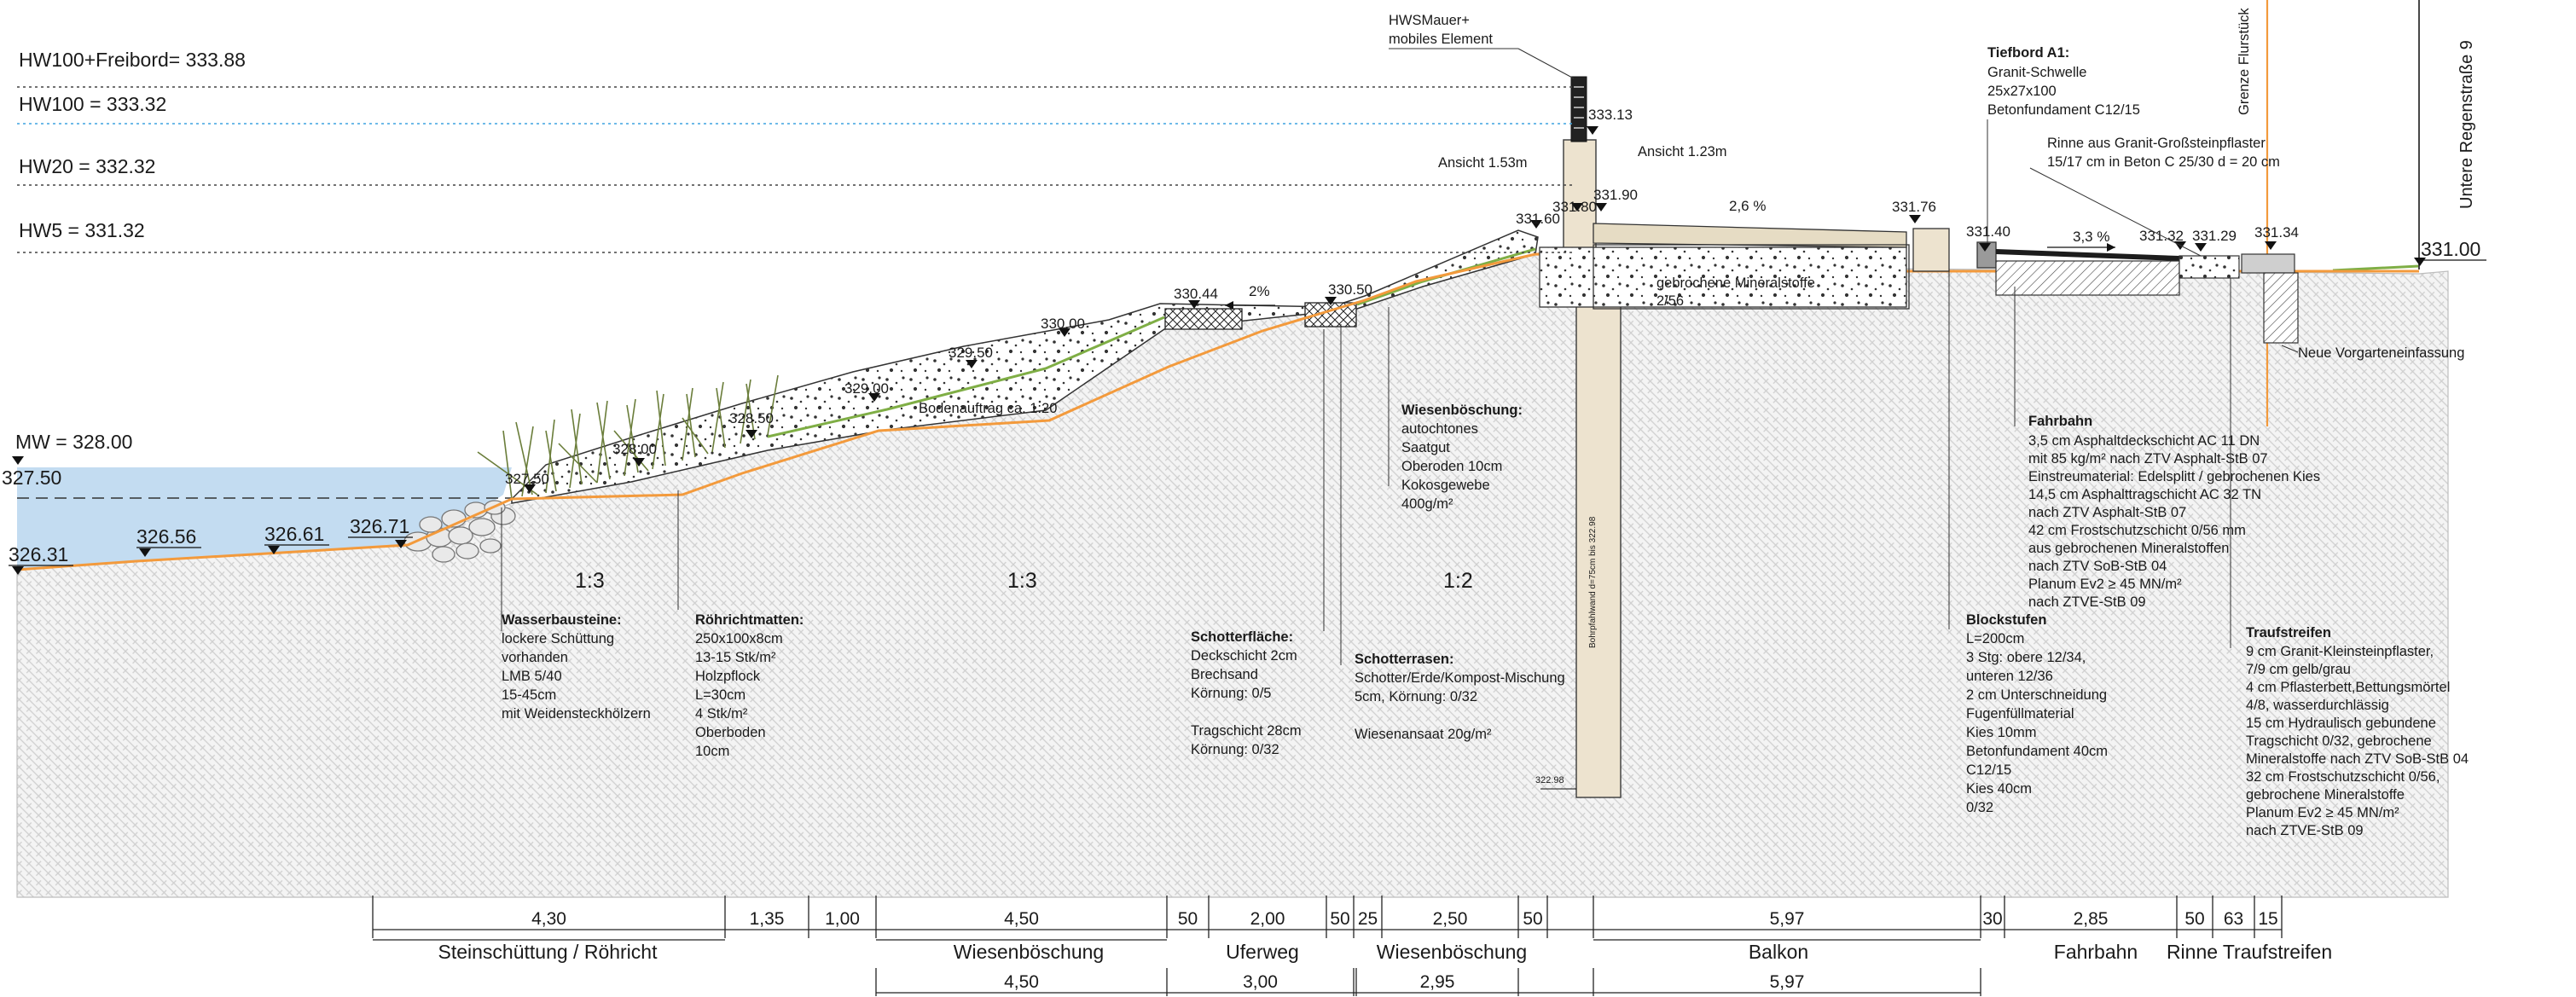  Describe the element at coordinates (2107, 512) in the screenshot. I see `fahrbahn-line: nach ZTV Asphalt-StB 07` at that location.